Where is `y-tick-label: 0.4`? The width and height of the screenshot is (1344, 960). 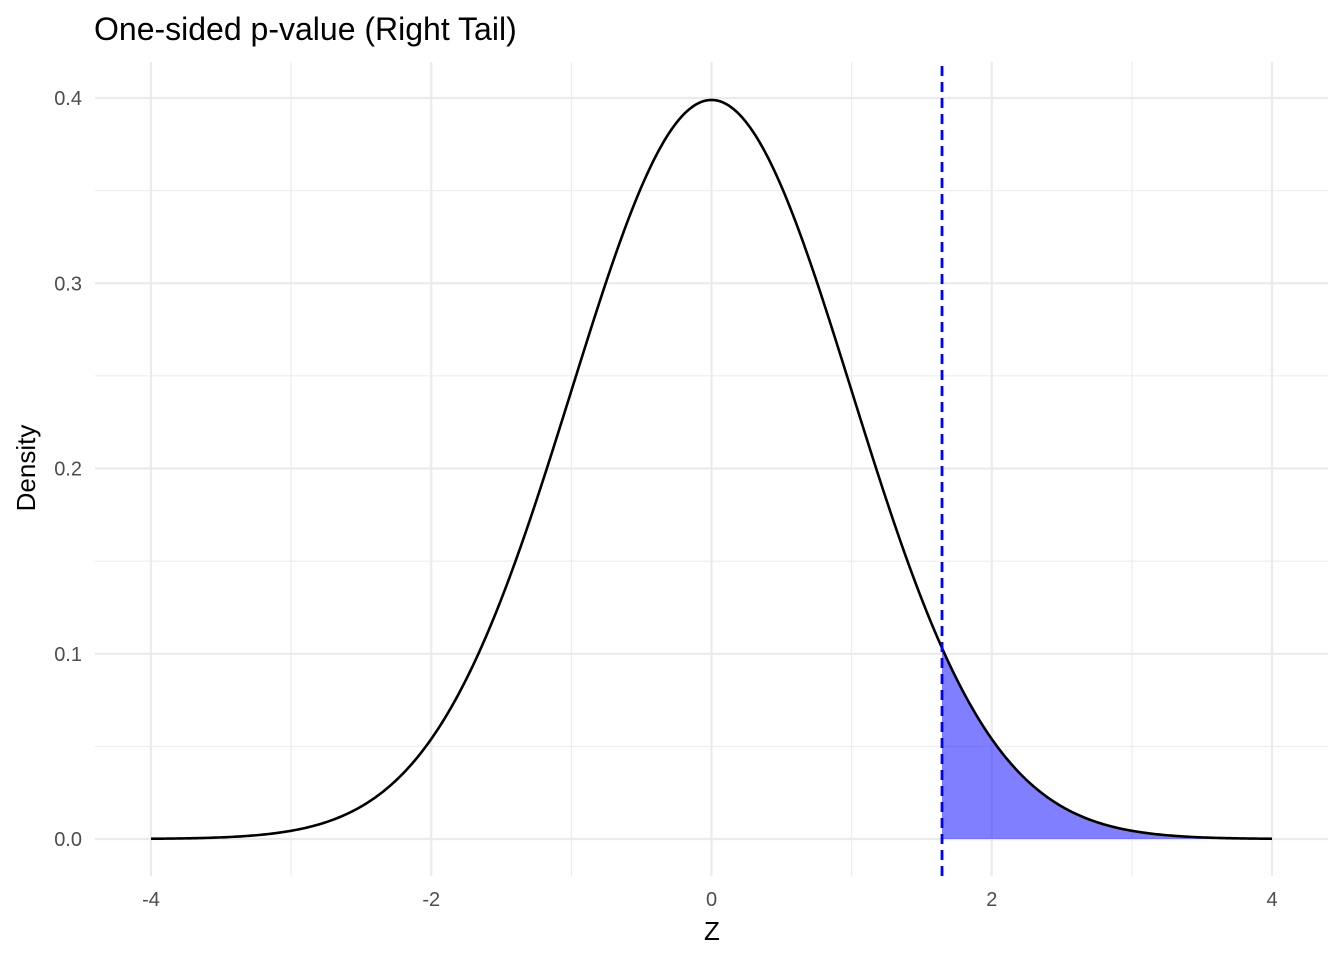 y-tick-label: 0.4 is located at coordinates (68, 99).